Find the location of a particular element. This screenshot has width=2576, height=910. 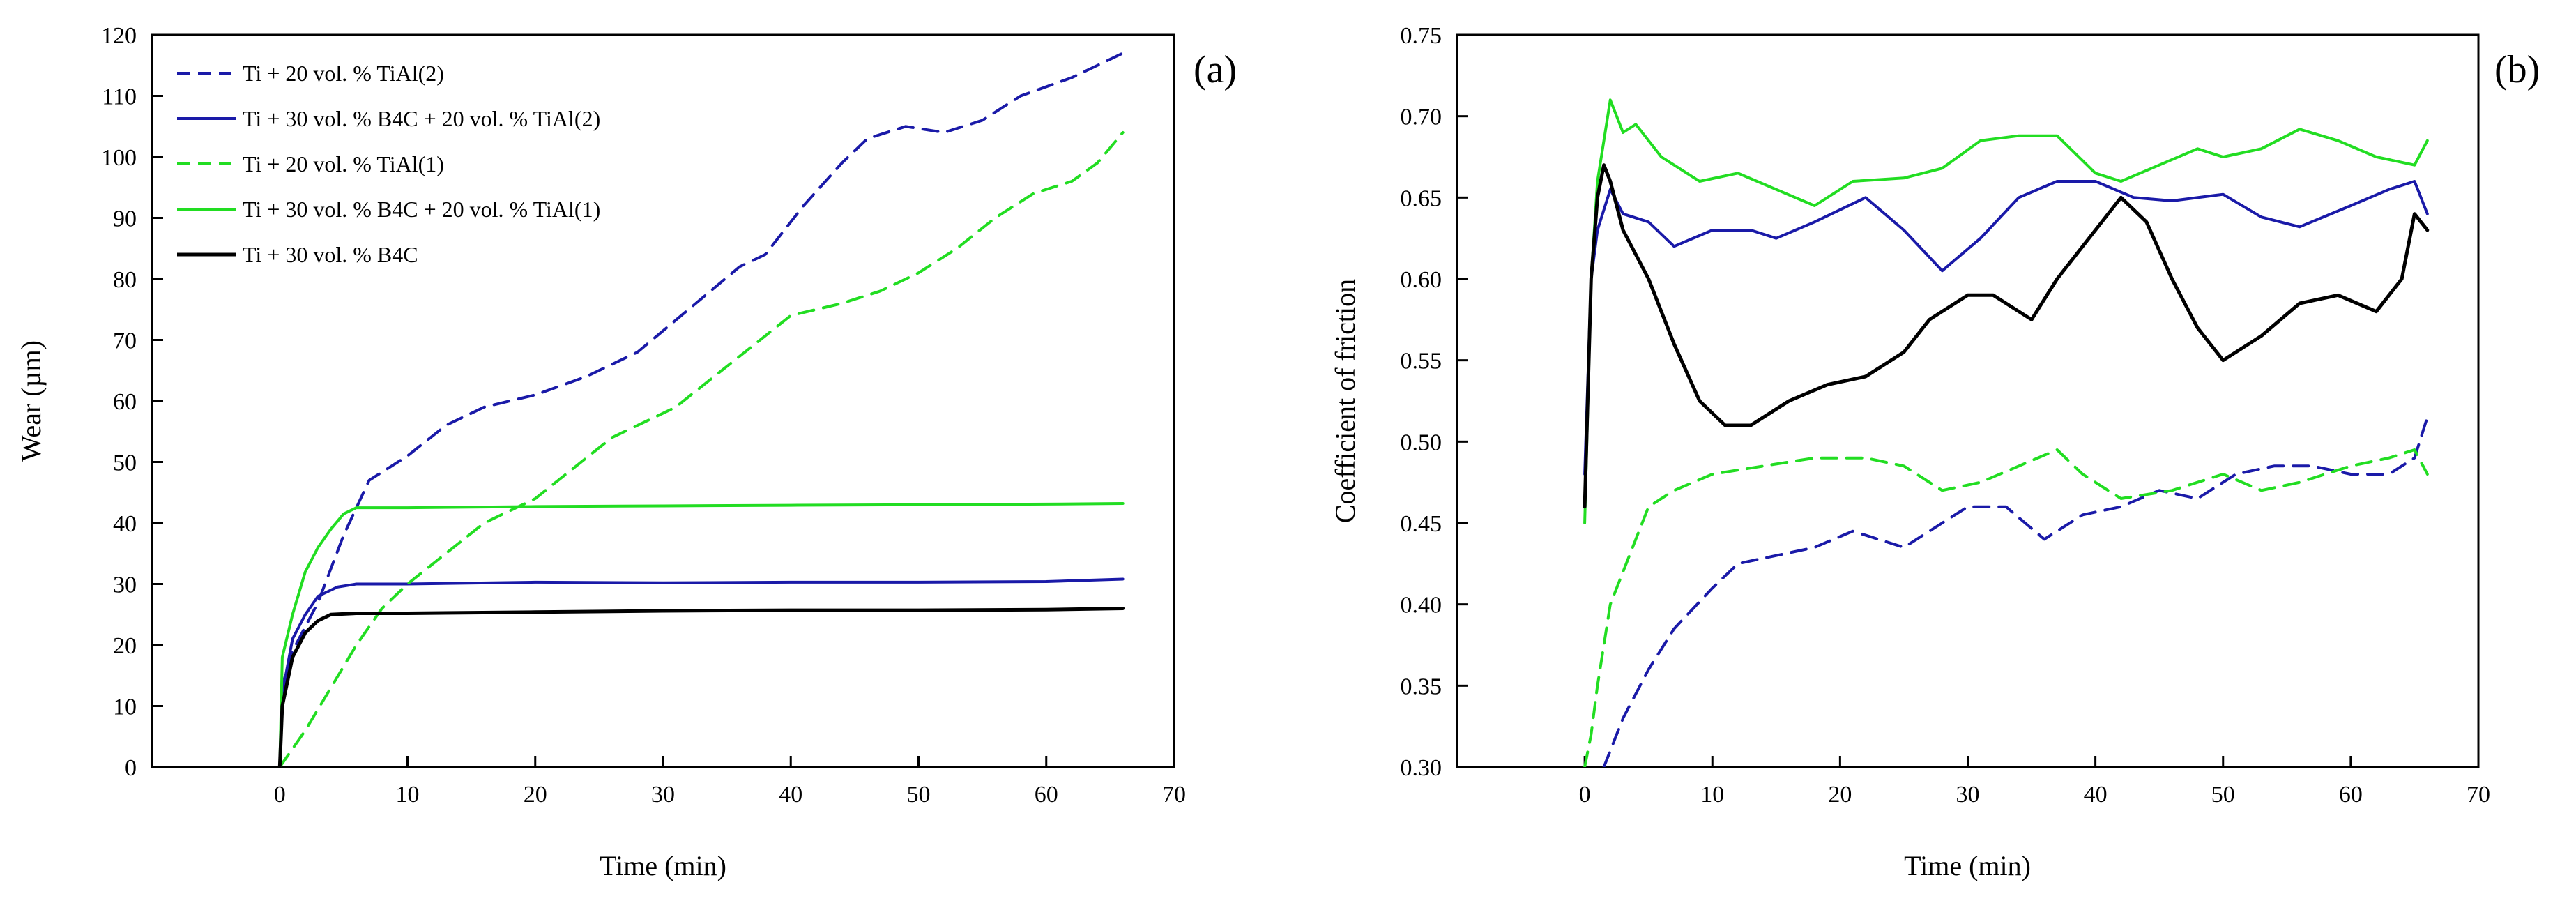

y-tick-label-a: 120 is located at coordinates (119, 36).